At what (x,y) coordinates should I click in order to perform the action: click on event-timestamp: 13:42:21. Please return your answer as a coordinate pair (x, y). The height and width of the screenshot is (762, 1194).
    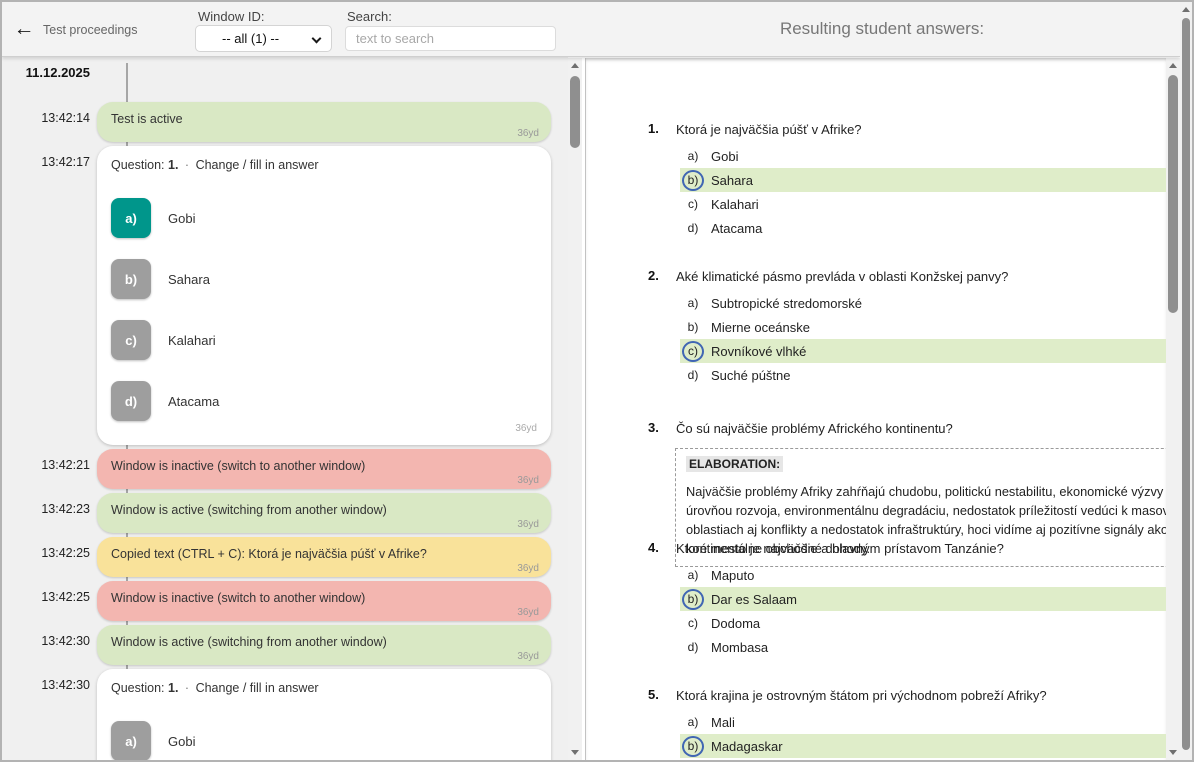
    Looking at the image, I should click on (65, 465).